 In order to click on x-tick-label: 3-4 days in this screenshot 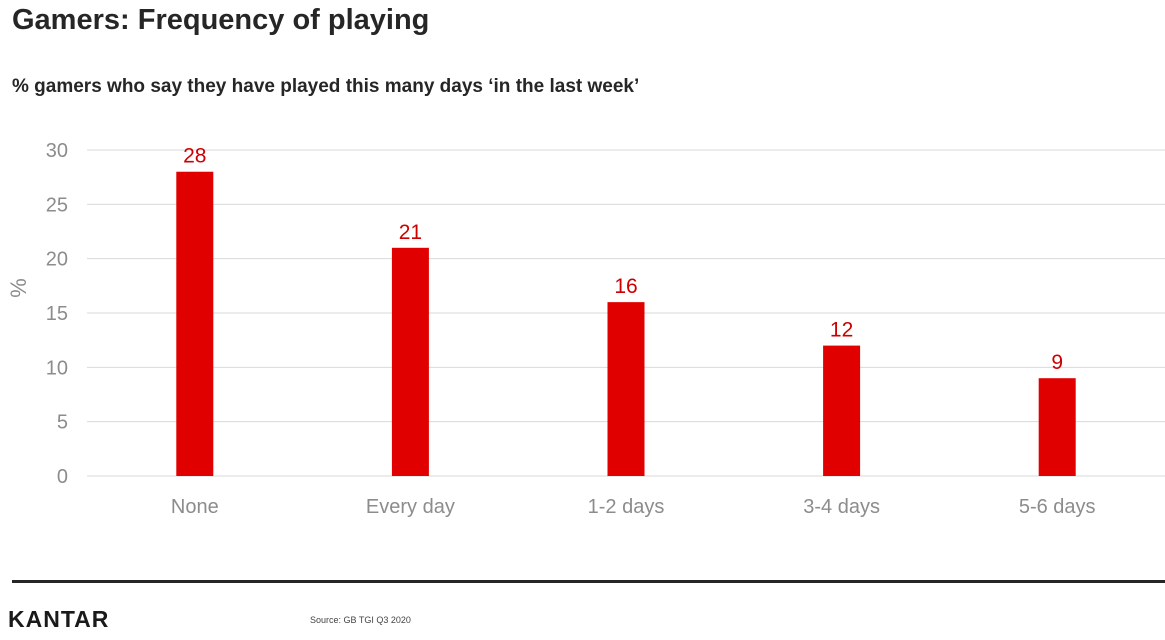, I will do `click(841, 507)`.